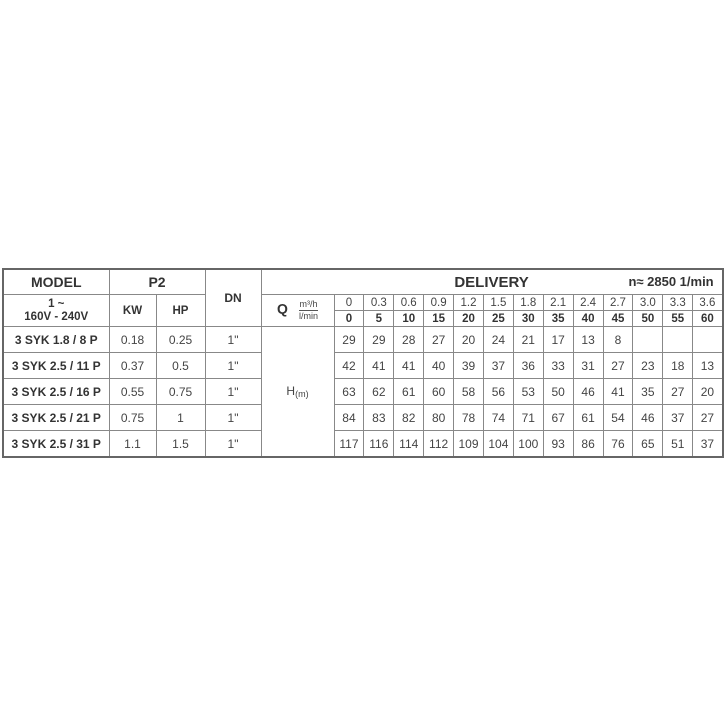 The width and height of the screenshot is (726, 726). I want to click on head-cell: 84, so click(349, 417).